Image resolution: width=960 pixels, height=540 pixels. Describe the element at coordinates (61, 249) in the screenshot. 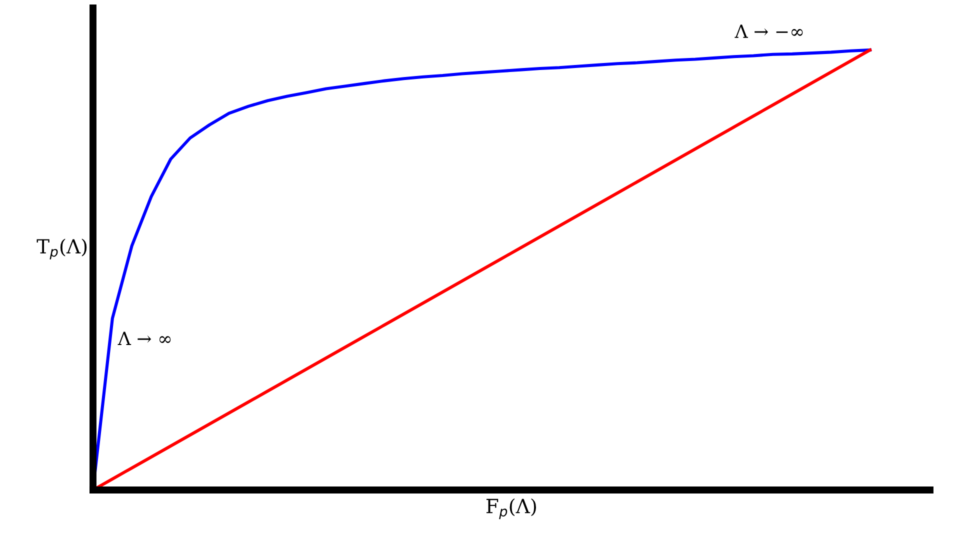

I see `y-axis-title: T$_{p}$(Λ)` at that location.